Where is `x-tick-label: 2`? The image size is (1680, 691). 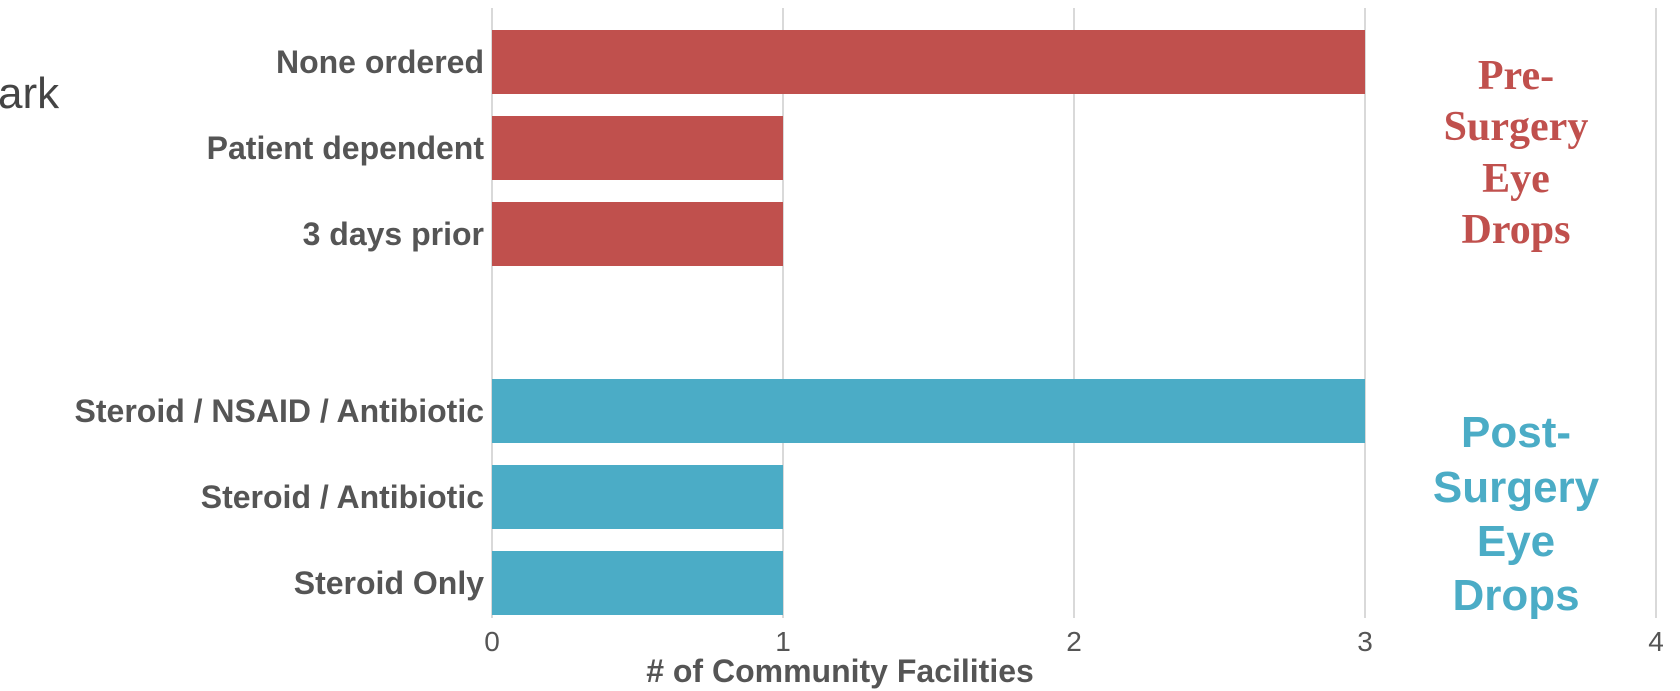
x-tick-label: 2 is located at coordinates (1074, 641).